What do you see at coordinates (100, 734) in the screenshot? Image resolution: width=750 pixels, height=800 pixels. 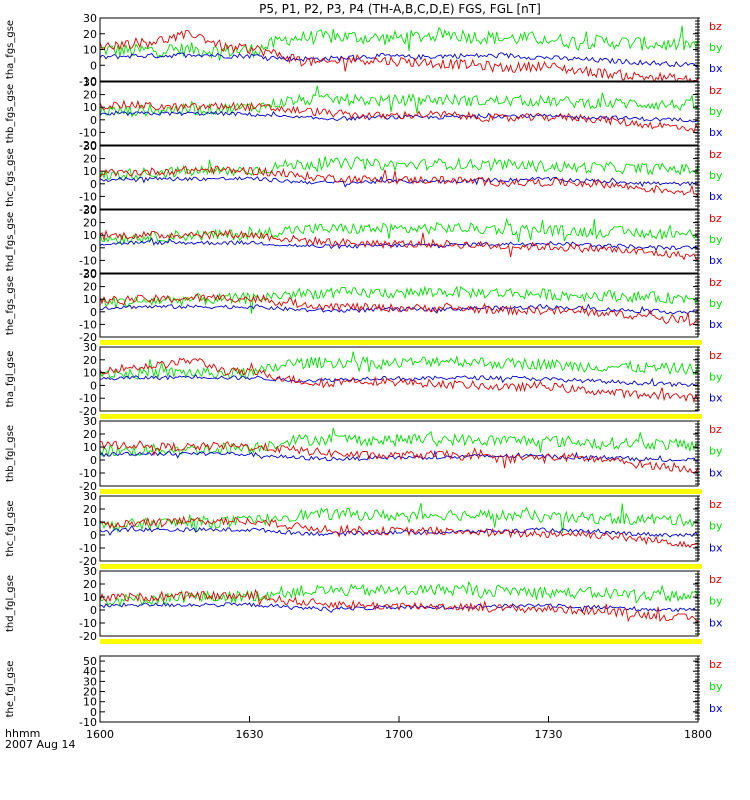 I see `x-tick-label: 1600` at bounding box center [100, 734].